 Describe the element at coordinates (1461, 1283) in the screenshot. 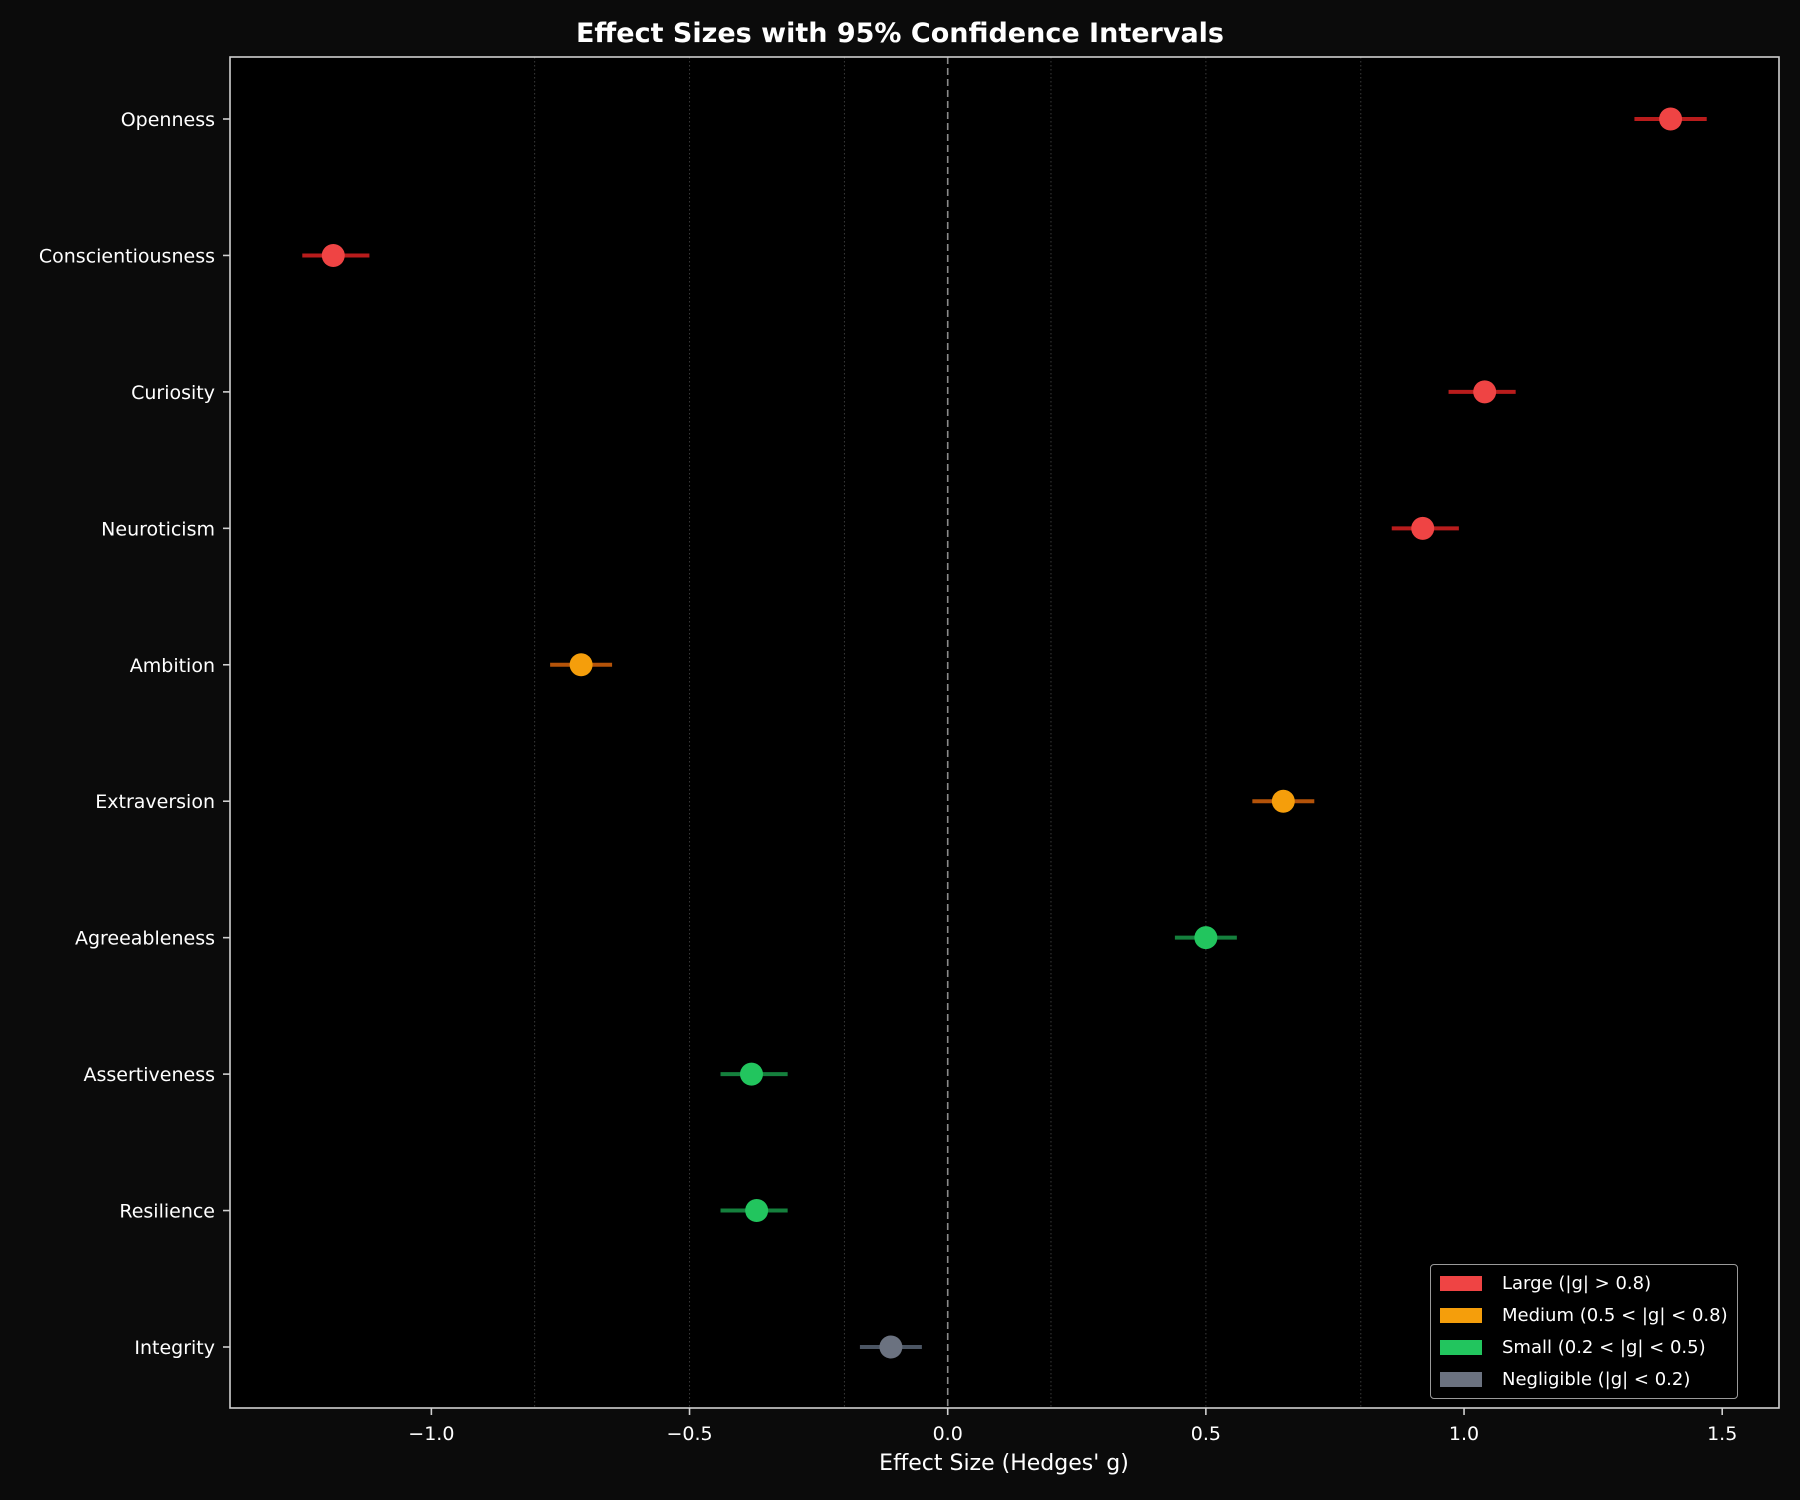

I see `legend-swatch-large` at that location.